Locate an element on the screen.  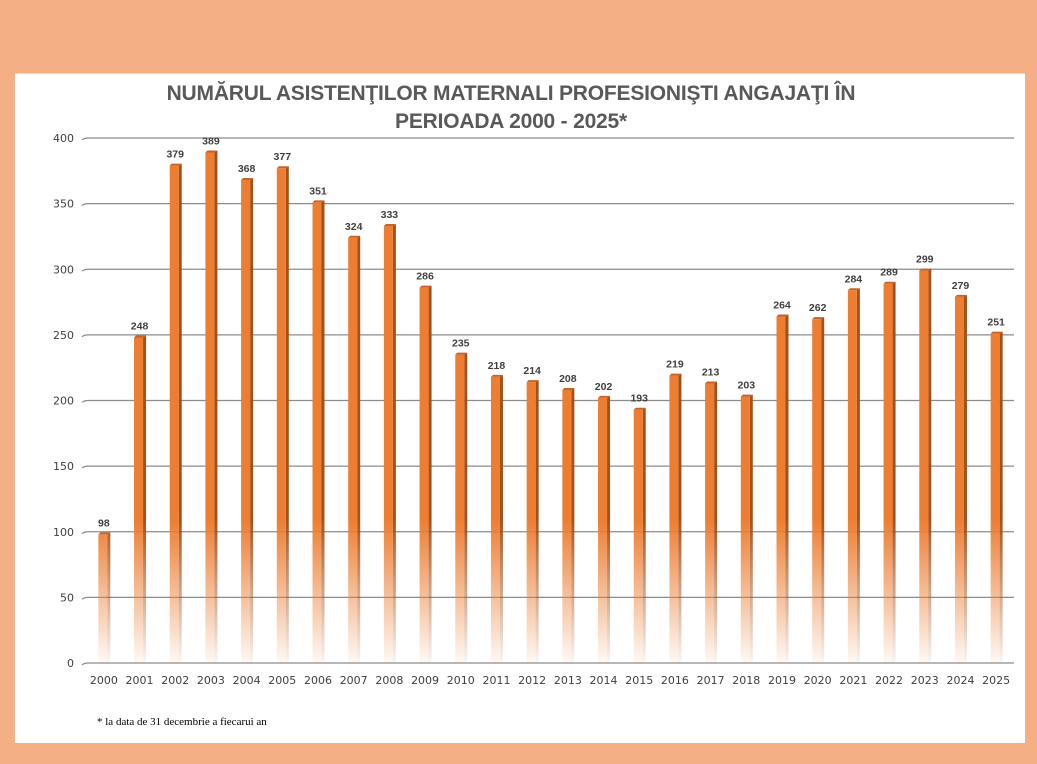
x-tick-label: 2015 is located at coordinates (639, 680).